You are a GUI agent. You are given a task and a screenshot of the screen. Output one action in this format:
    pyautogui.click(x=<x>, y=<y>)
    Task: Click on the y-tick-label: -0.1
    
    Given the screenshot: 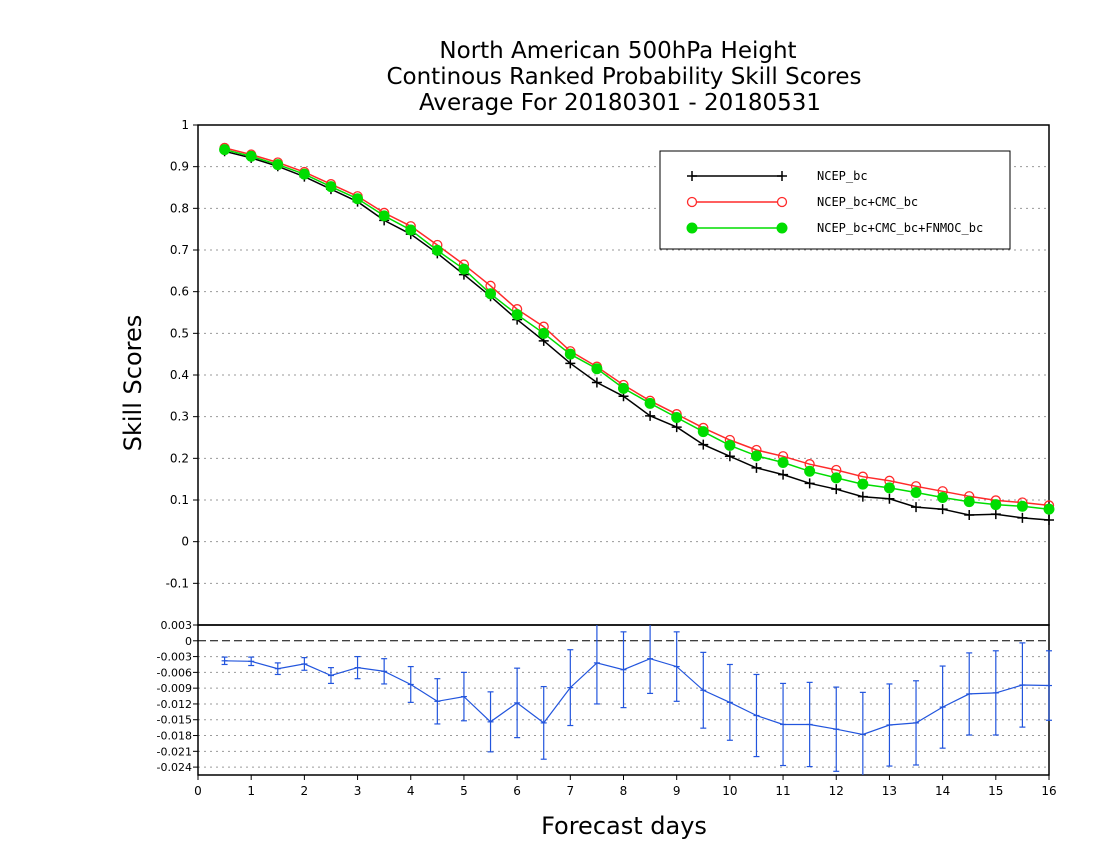 What is the action you would take?
    pyautogui.click(x=177, y=583)
    